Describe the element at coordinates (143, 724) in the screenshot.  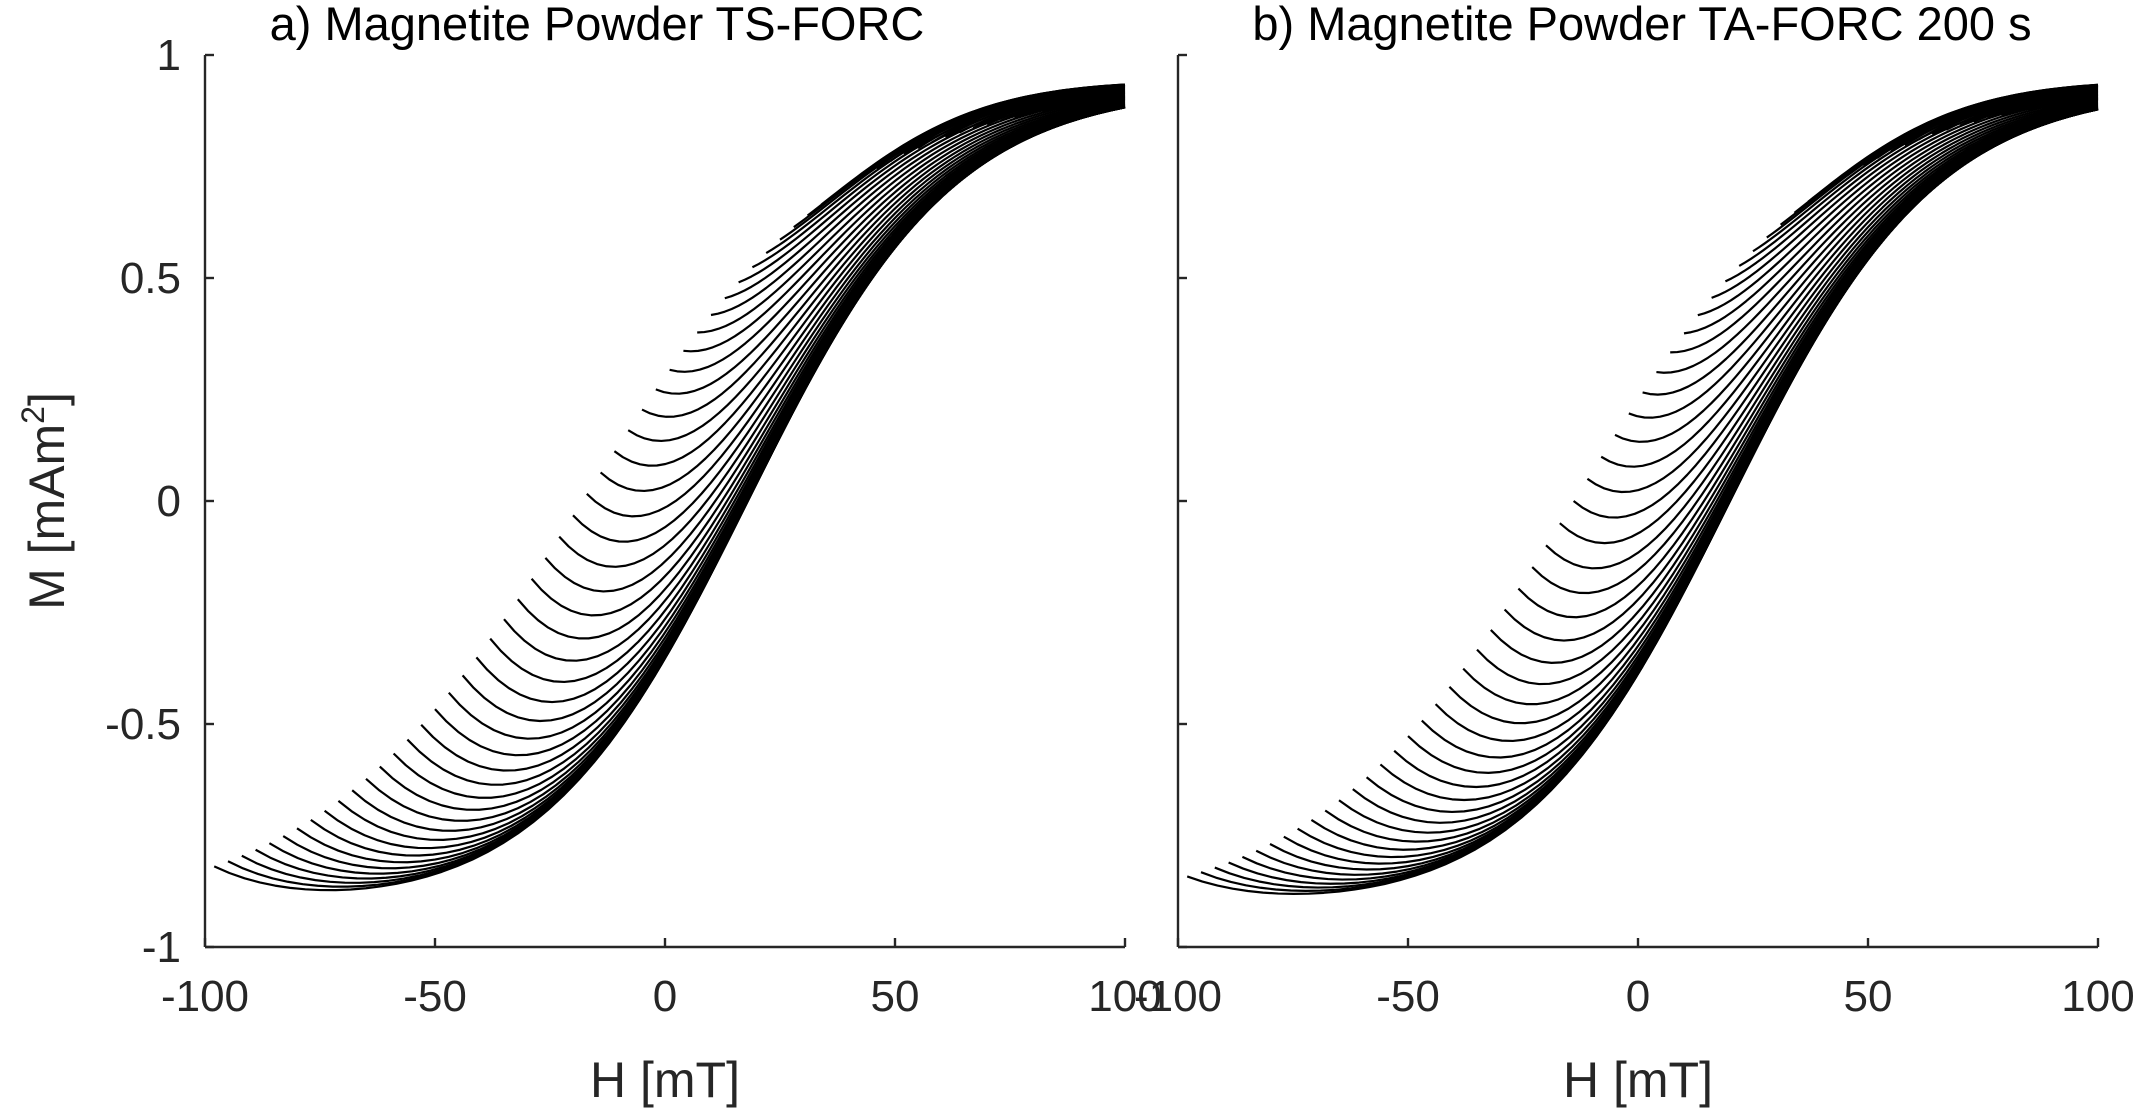
I see `y-tick-label: -0.5` at that location.